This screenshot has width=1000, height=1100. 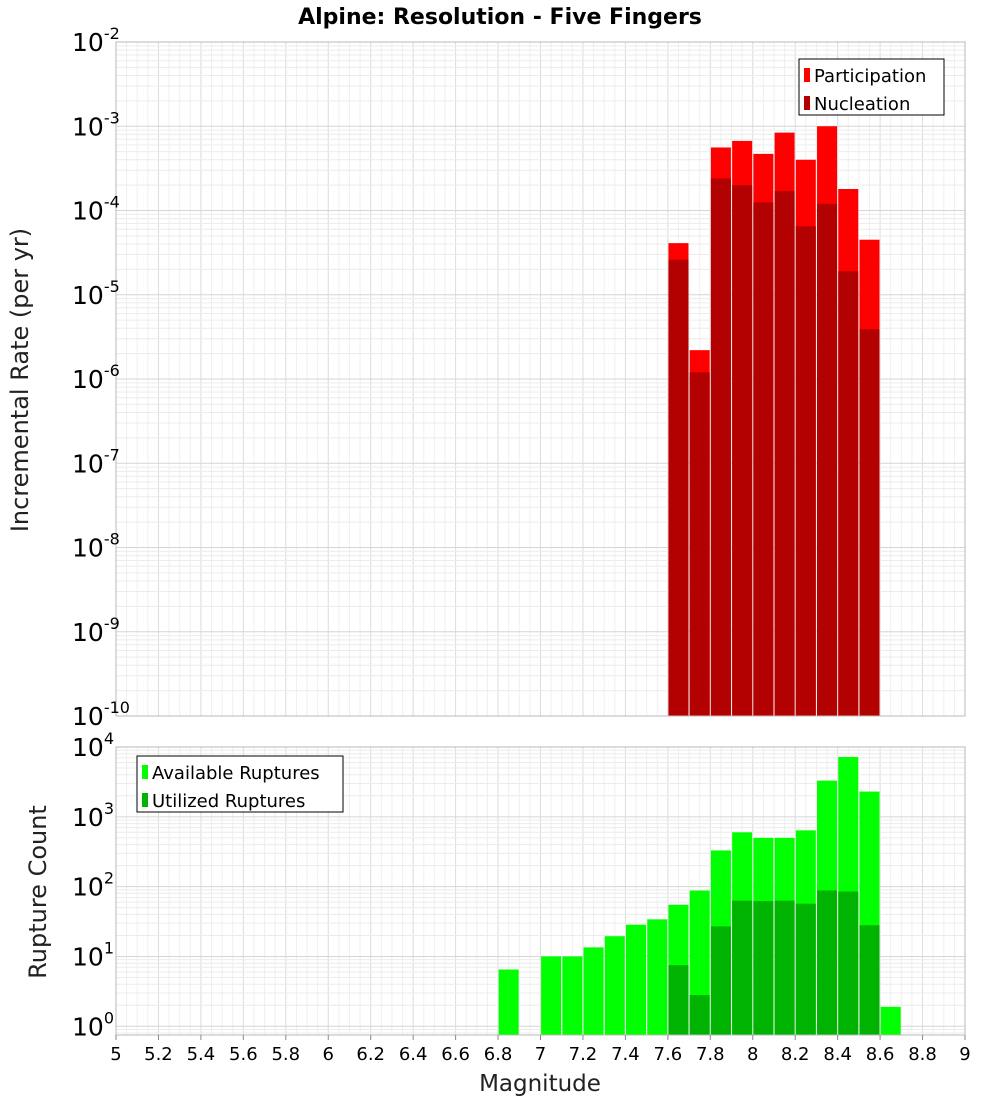 I want to click on x-tick-label: 9, so click(x=964, y=1054).